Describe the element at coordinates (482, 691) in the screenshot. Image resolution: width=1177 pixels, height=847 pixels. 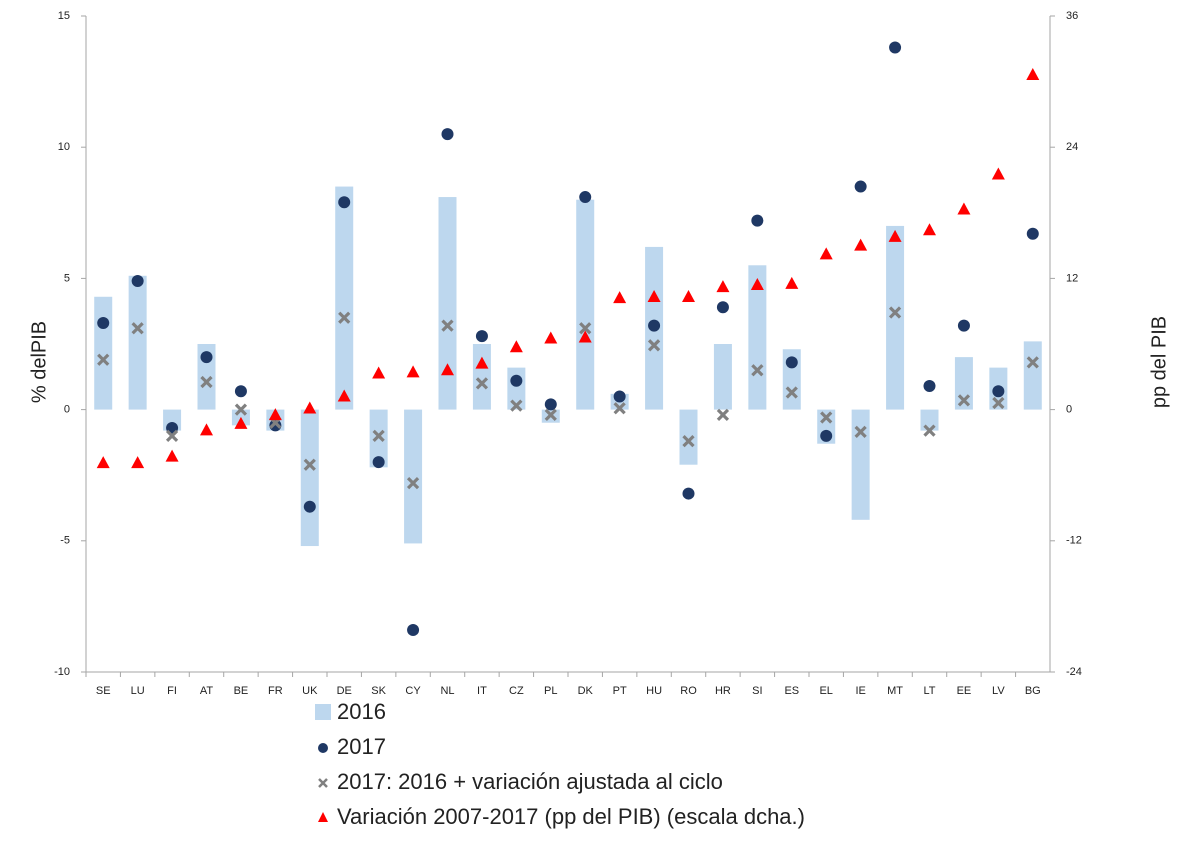
I see `x-tick-label: IT` at that location.